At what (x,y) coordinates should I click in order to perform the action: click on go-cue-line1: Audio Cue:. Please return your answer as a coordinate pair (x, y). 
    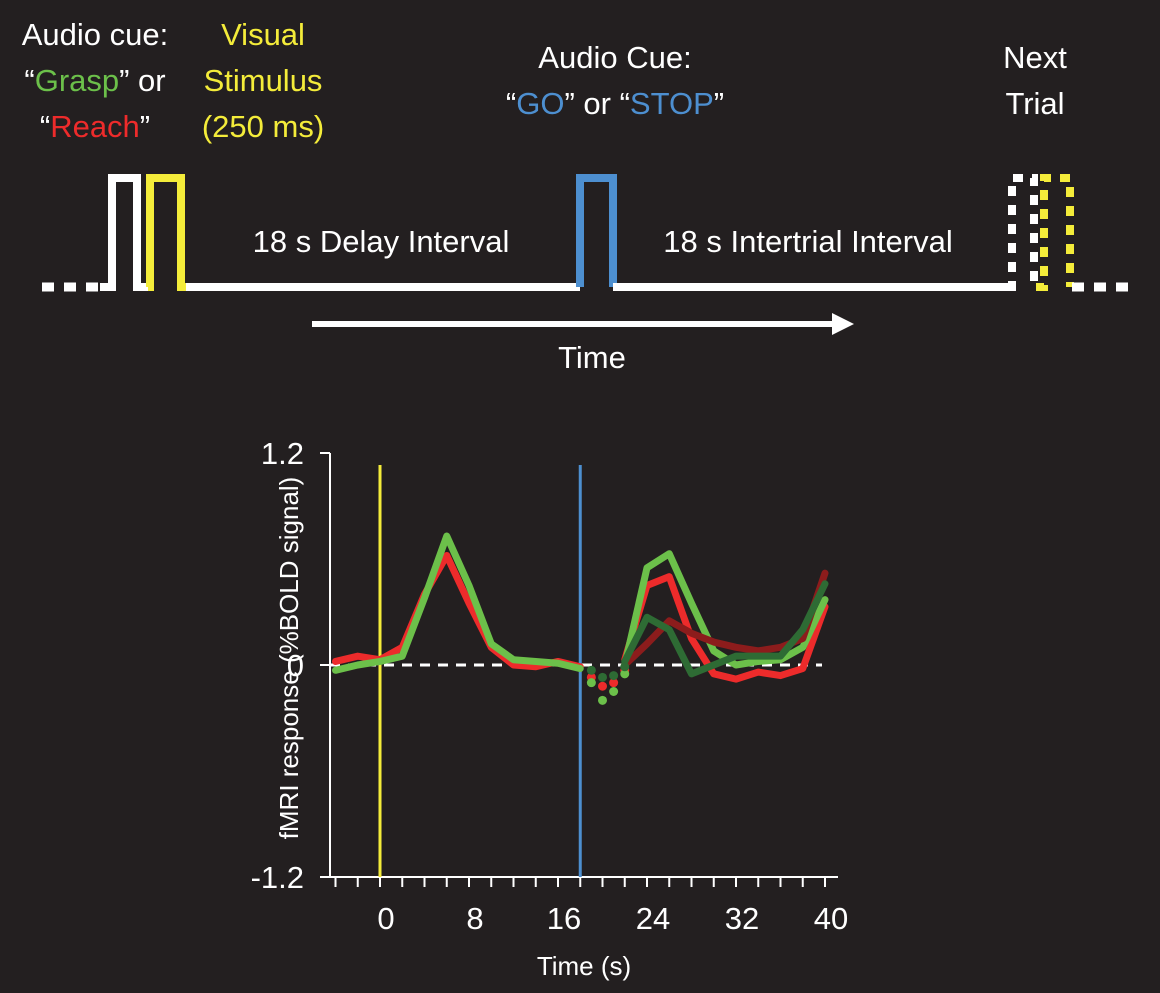
    Looking at the image, I should click on (615, 57).